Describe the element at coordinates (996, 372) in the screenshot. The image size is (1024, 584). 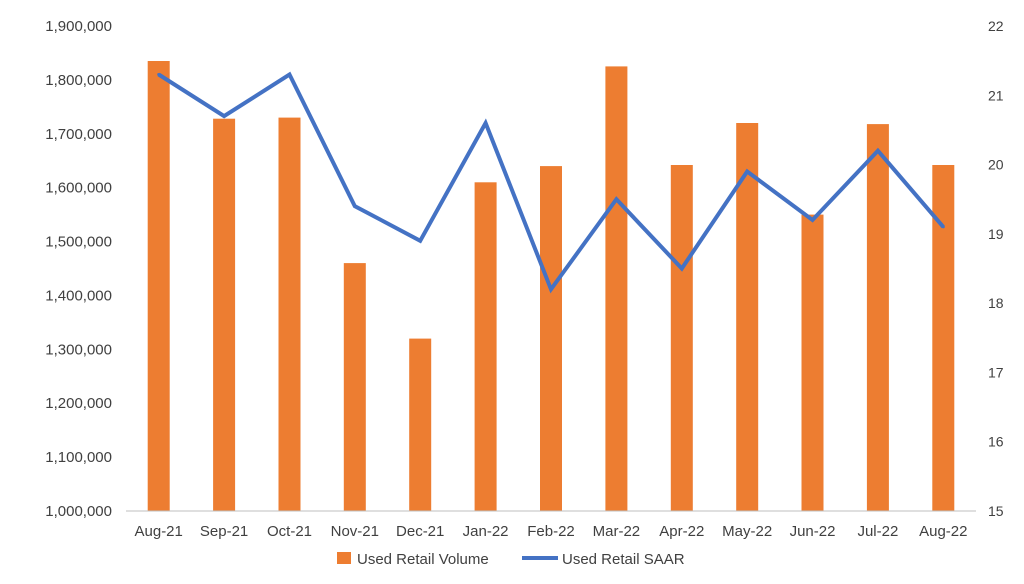
I see `right-tick-label: 17` at that location.